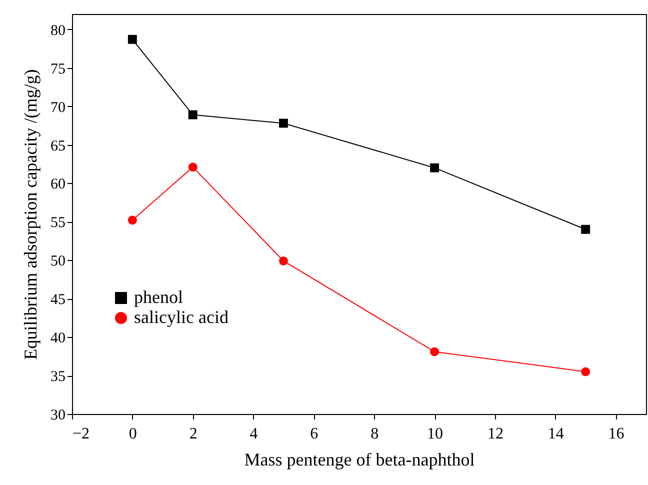 The height and width of the screenshot is (485, 648). Describe the element at coordinates (58, 146) in the screenshot. I see `y-tick-label: 65` at that location.